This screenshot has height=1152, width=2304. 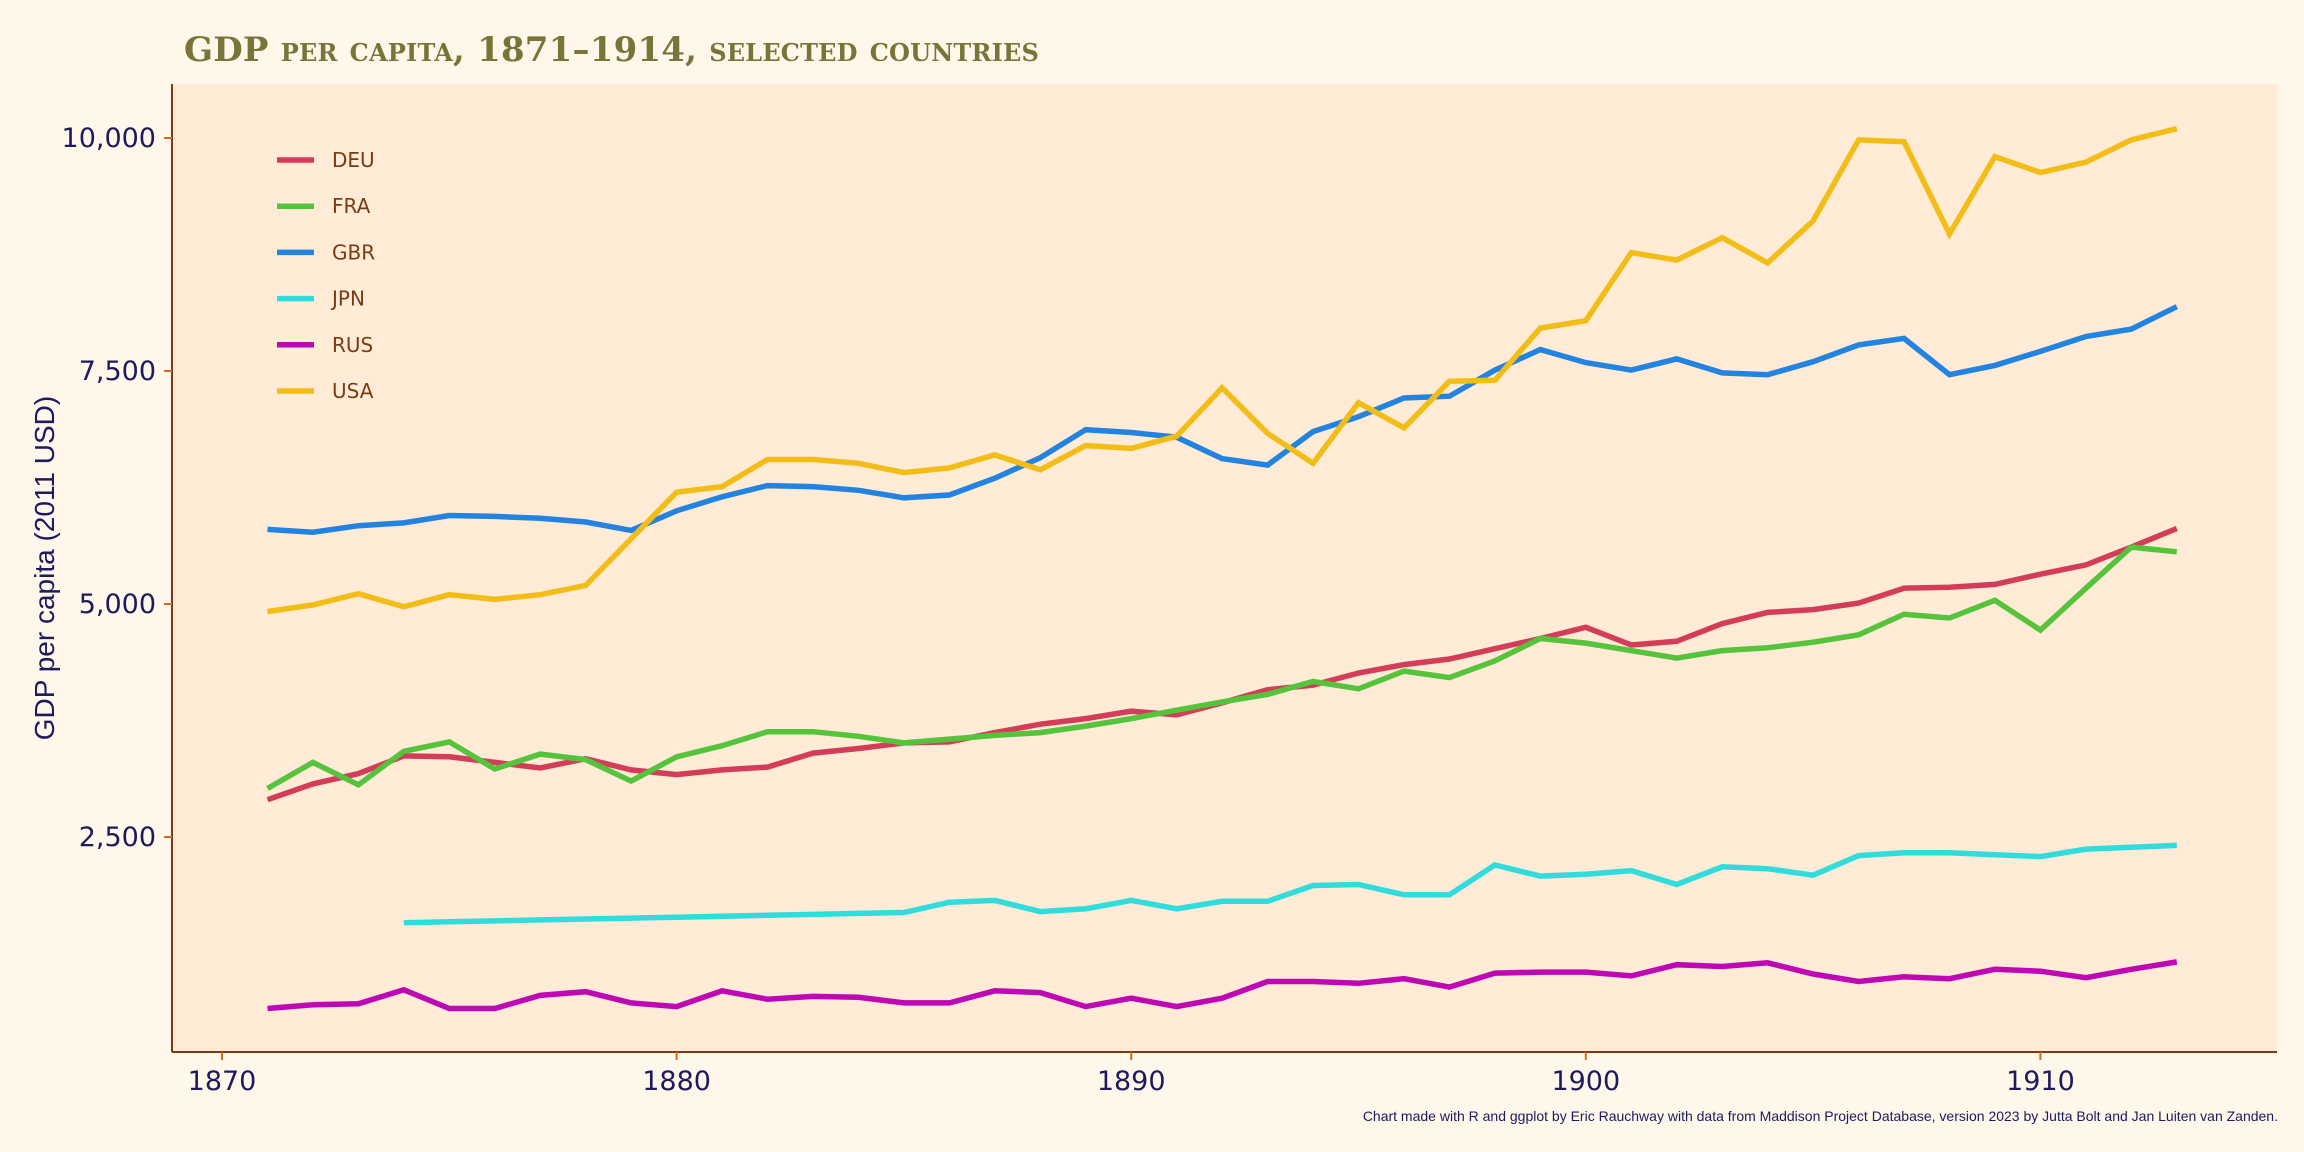 I want to click on legend-label: FRA, so click(x=351, y=206).